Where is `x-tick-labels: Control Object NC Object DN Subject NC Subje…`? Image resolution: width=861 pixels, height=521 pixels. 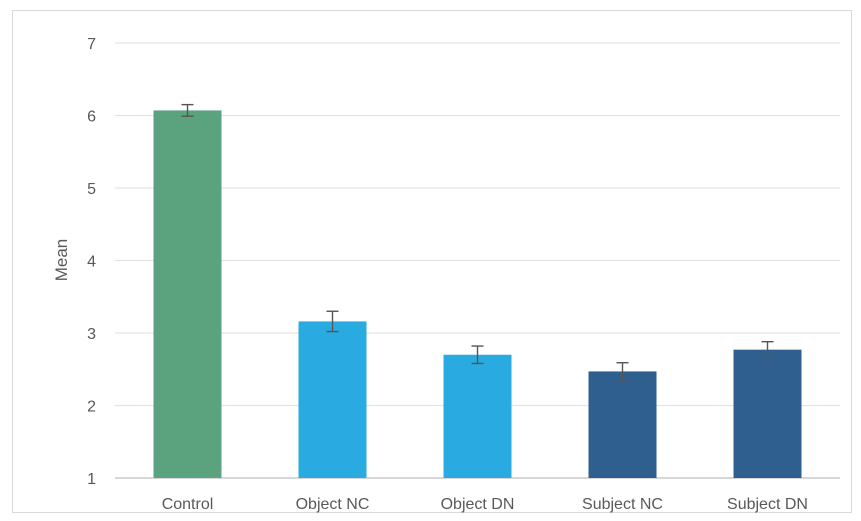 x-tick-labels: Control Object NC Object DN Subject NC Subje… is located at coordinates (485, 504).